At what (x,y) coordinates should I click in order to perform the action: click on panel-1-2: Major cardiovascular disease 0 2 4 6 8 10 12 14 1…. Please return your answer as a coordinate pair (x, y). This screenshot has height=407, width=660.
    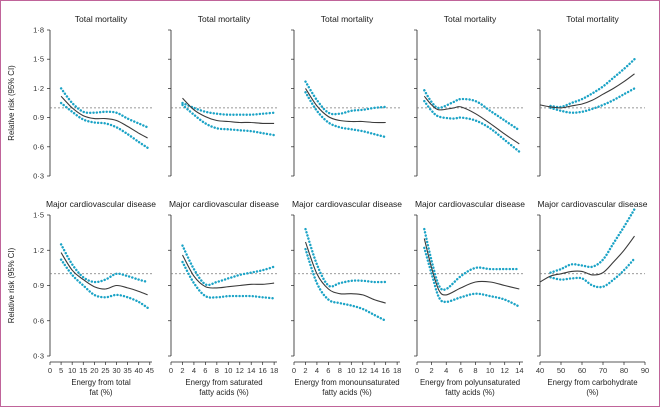
    Looking at the image, I should click on (346, 298).